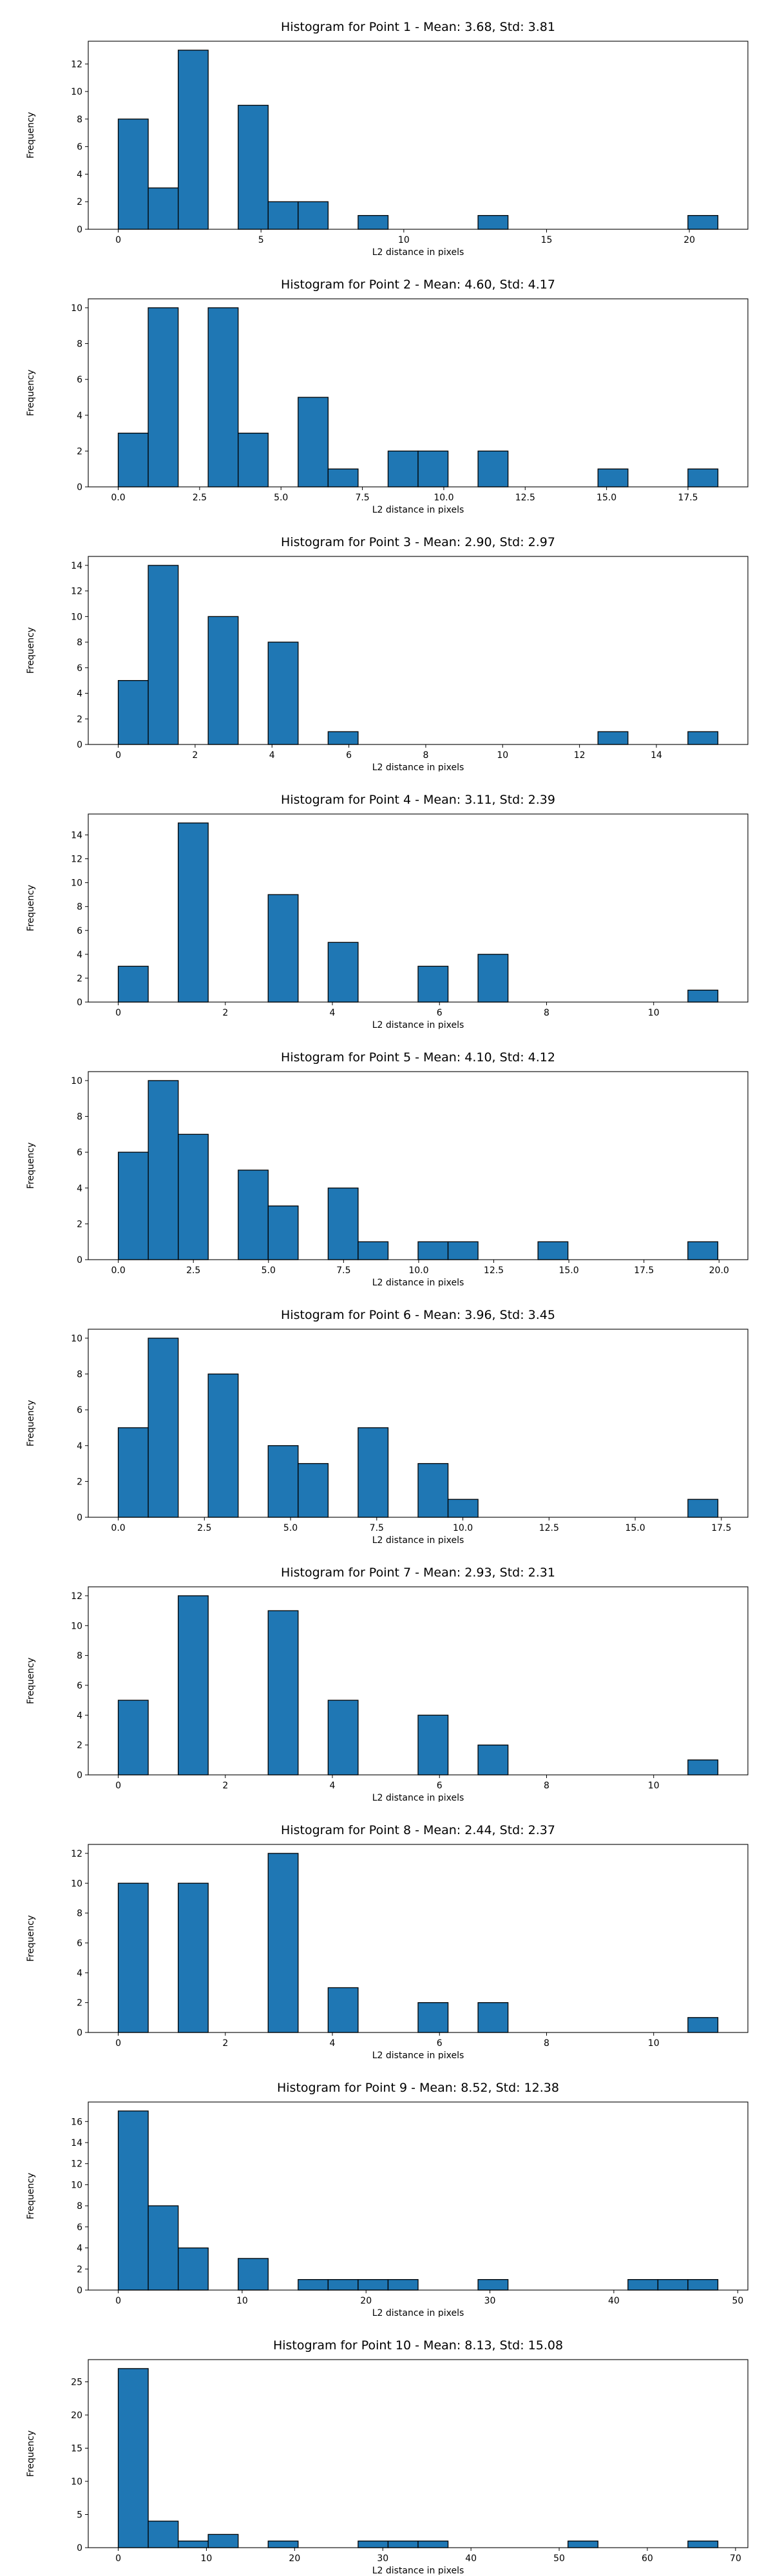  I want to click on x-tick-label: 5.0, so click(290, 1528).